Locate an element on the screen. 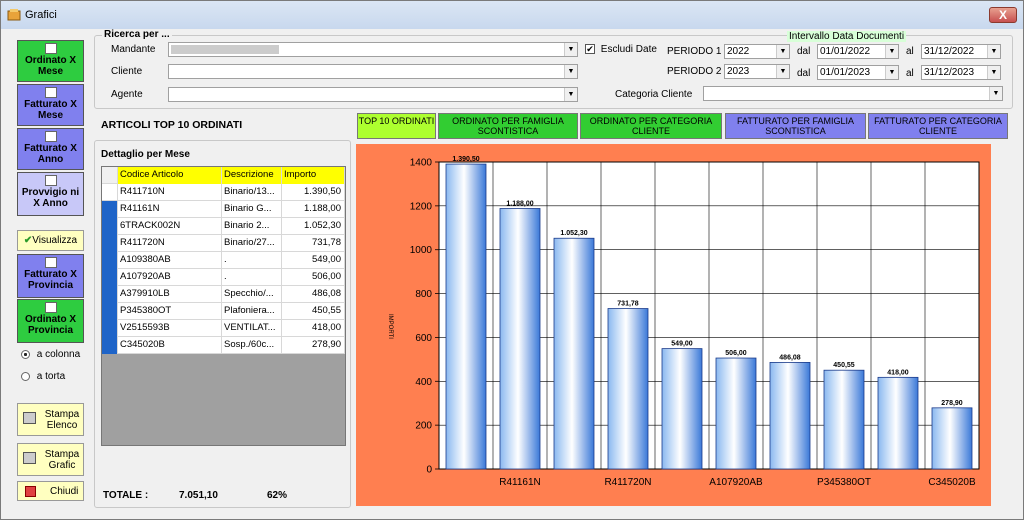 The width and height of the screenshot is (1024, 520). p1-dal-date: 01/01/2022 ▼ is located at coordinates (858, 51).